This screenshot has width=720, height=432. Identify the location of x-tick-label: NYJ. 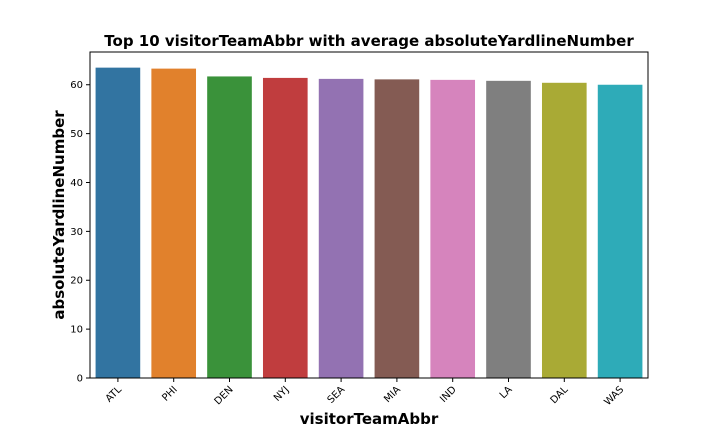
(281, 393).